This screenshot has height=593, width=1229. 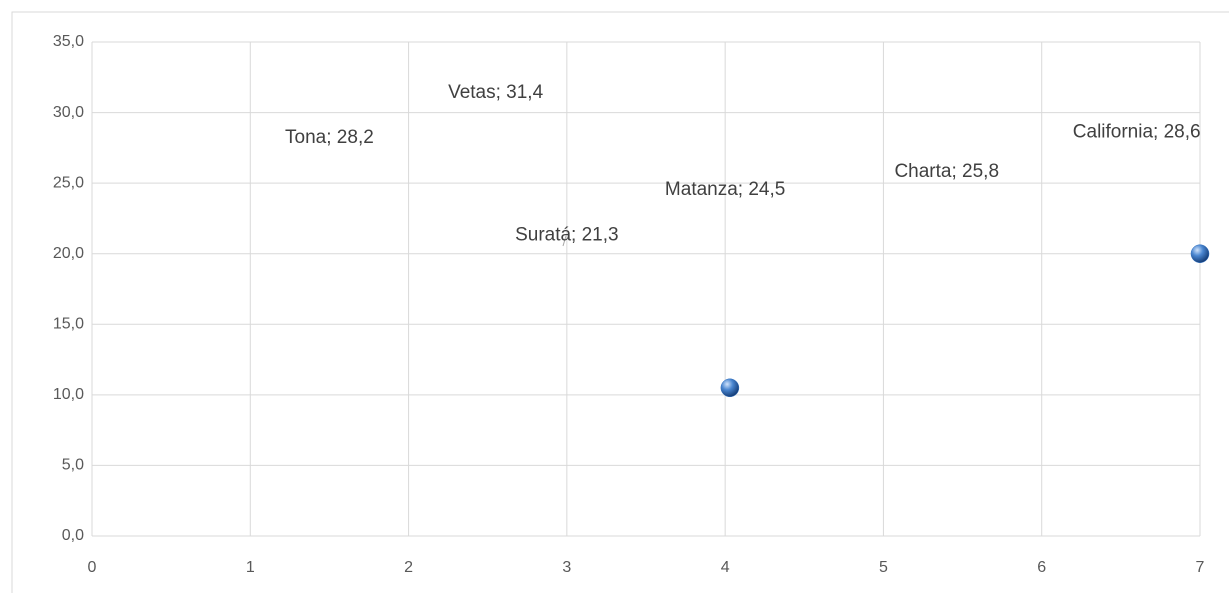 What do you see at coordinates (68, 253) in the screenshot?
I see `y-tick-label: 20,0` at bounding box center [68, 253].